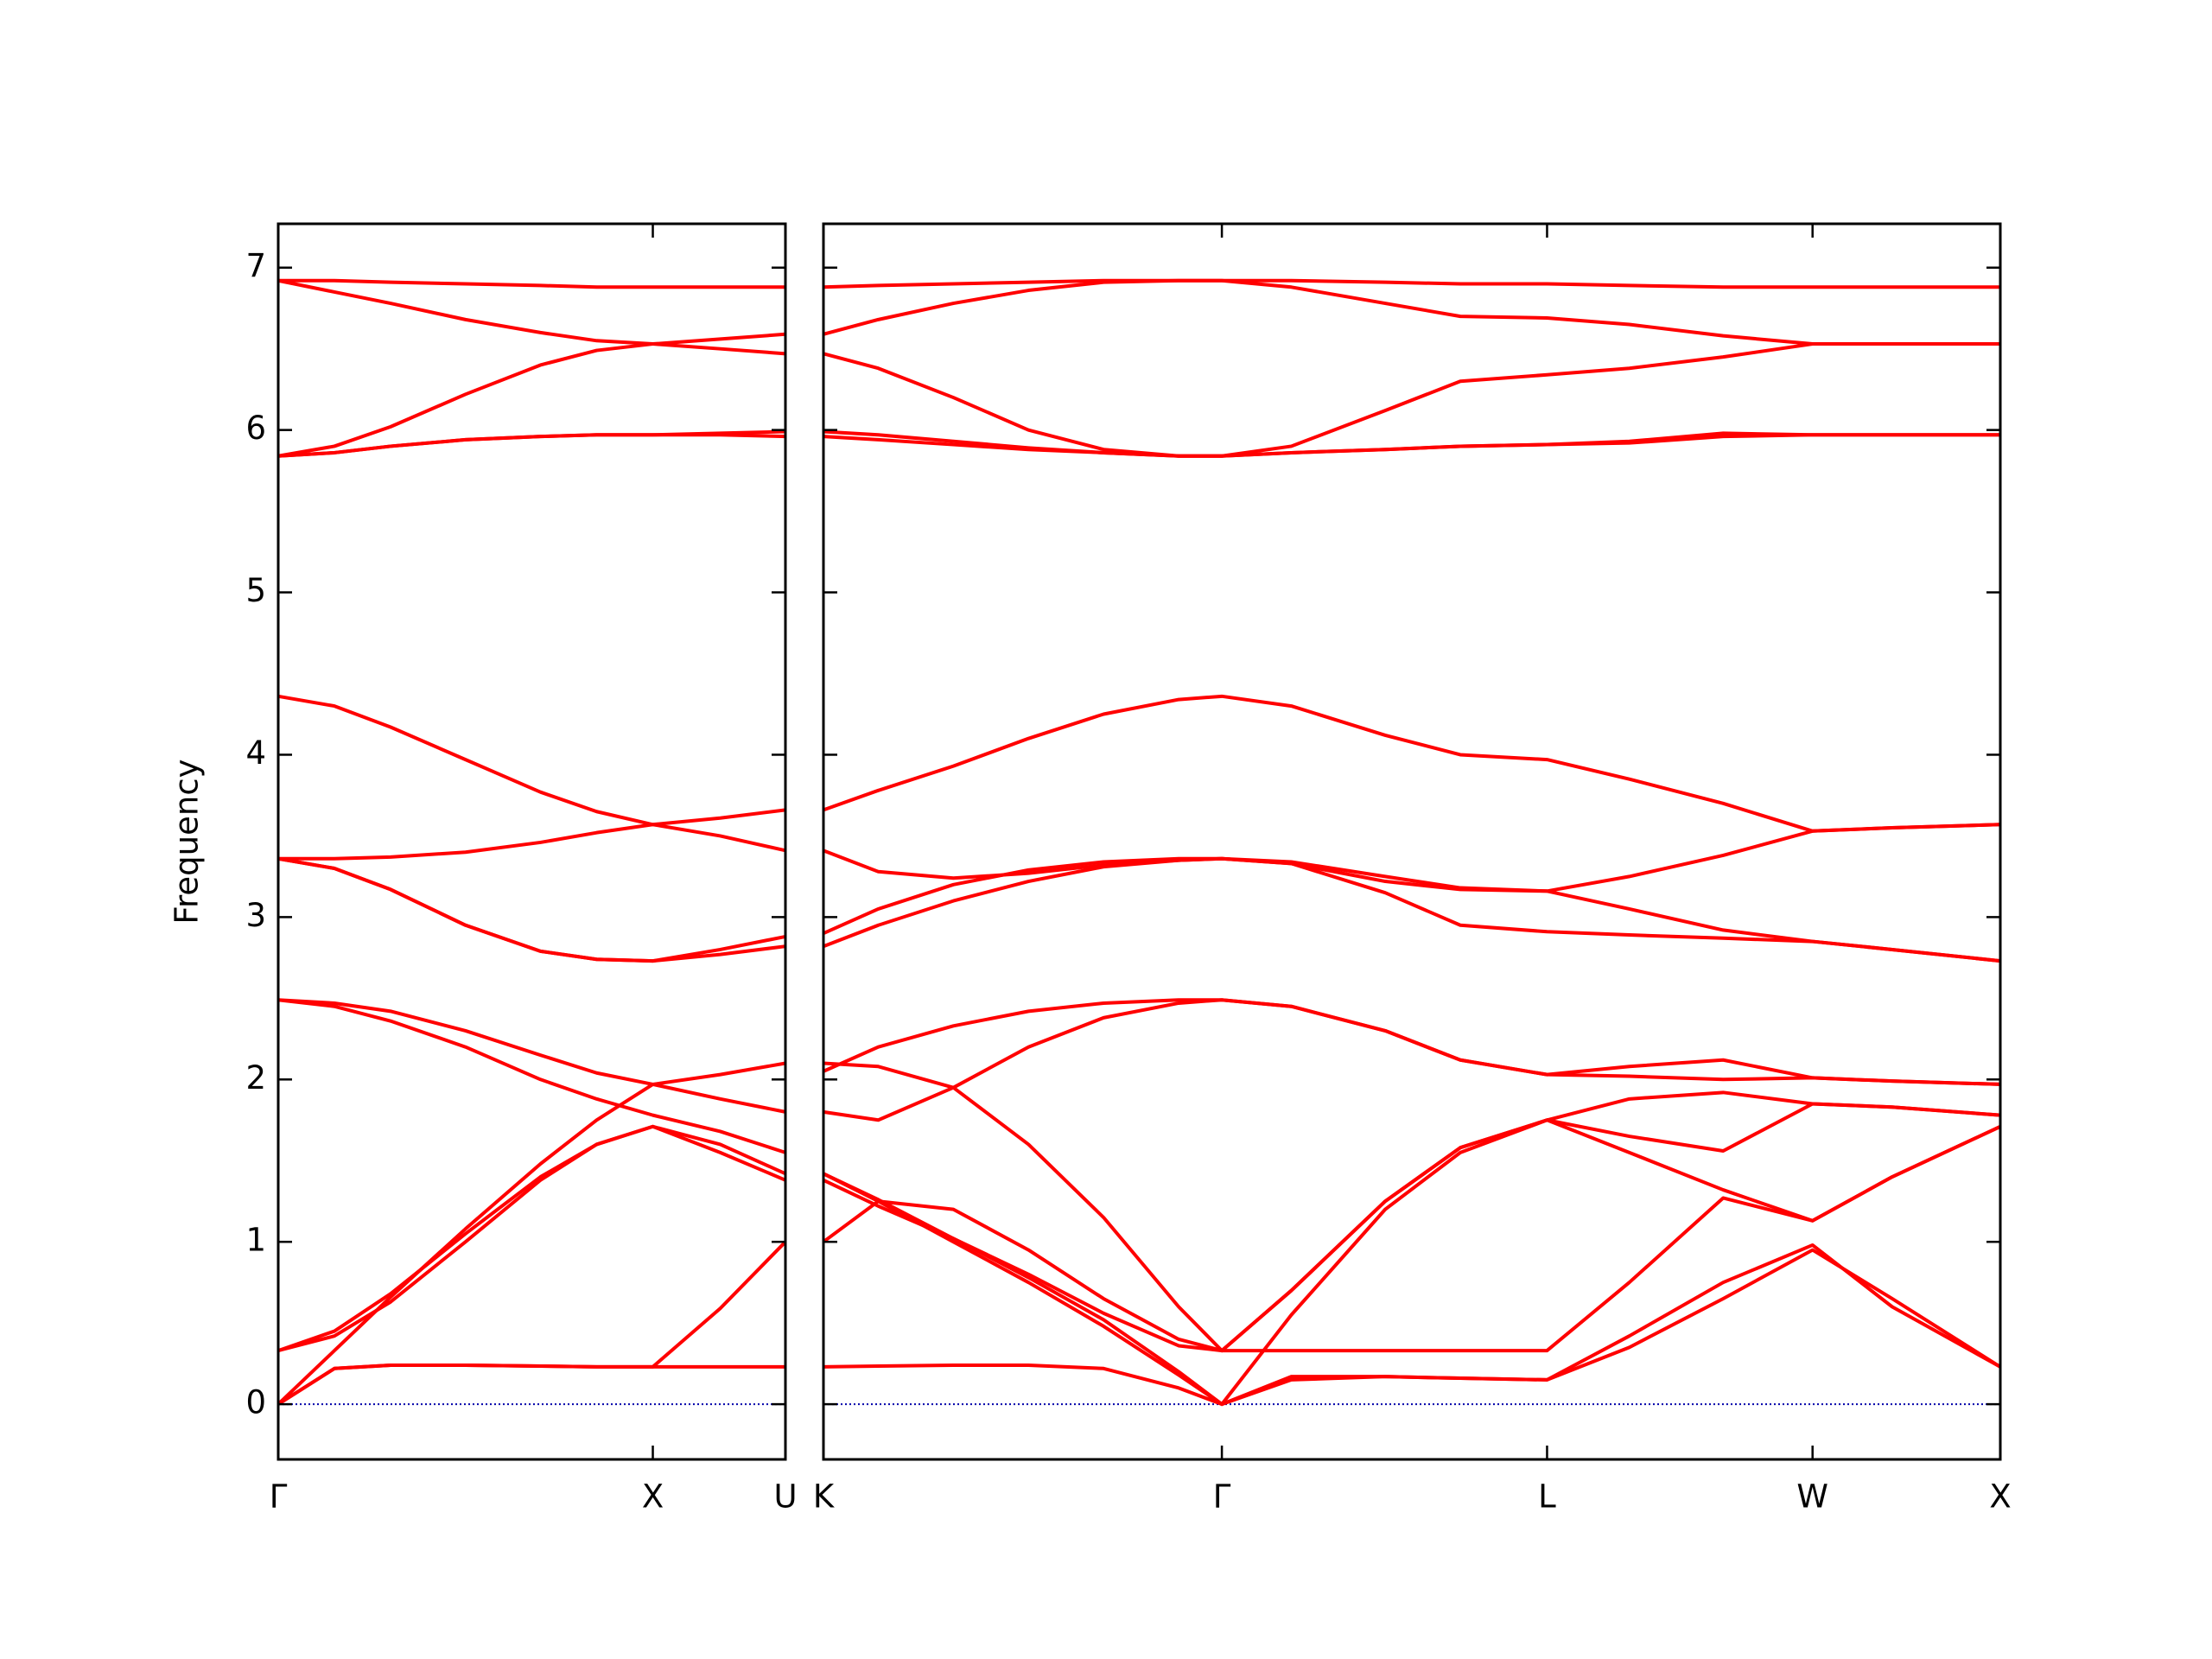 The height and width of the screenshot is (1659, 2212). Describe the element at coordinates (824, 1497) in the screenshot. I see `x-tick-label: K` at that location.